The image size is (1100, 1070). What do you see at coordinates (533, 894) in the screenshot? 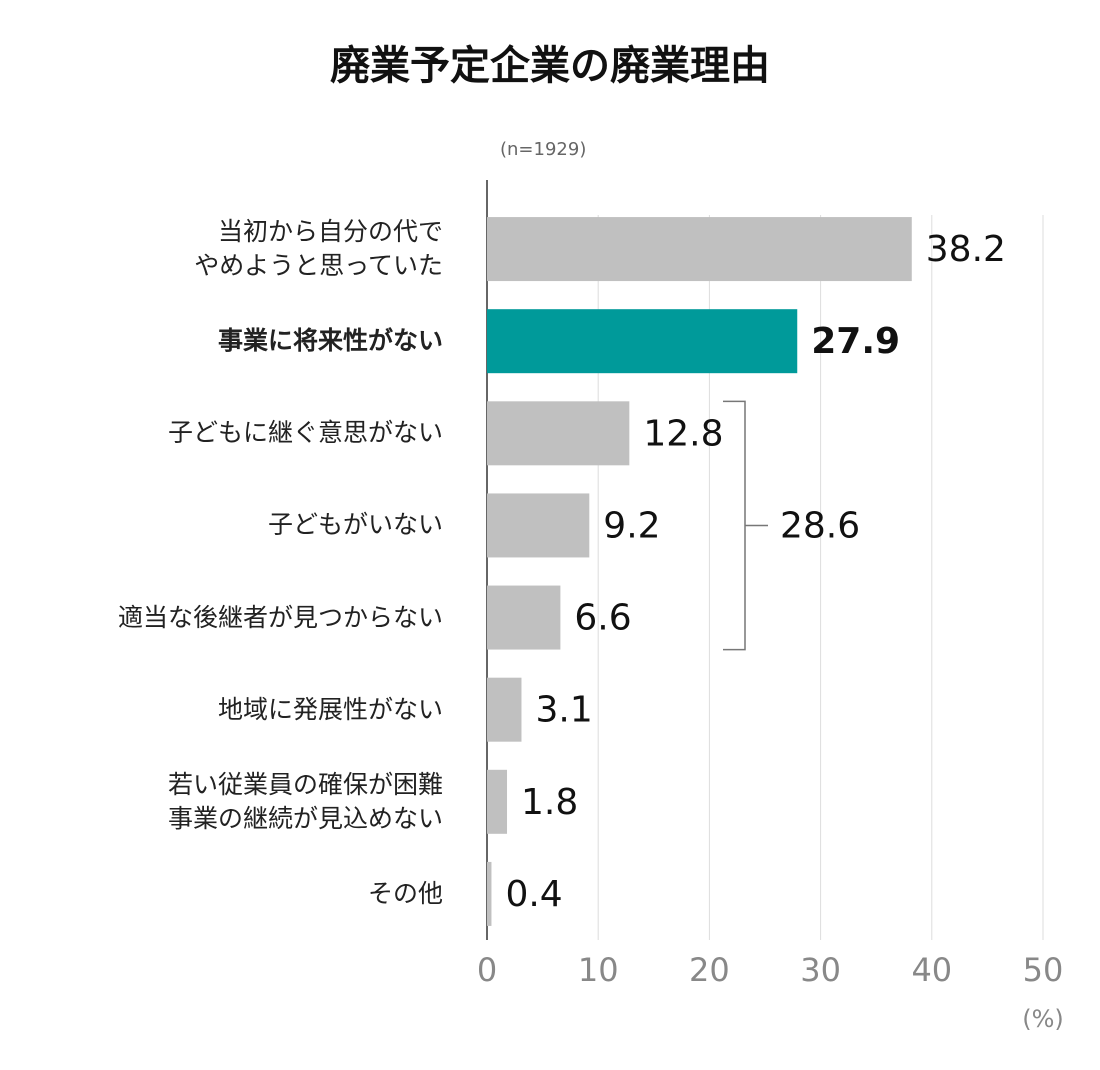
I see `value-label: 0.4` at bounding box center [533, 894].